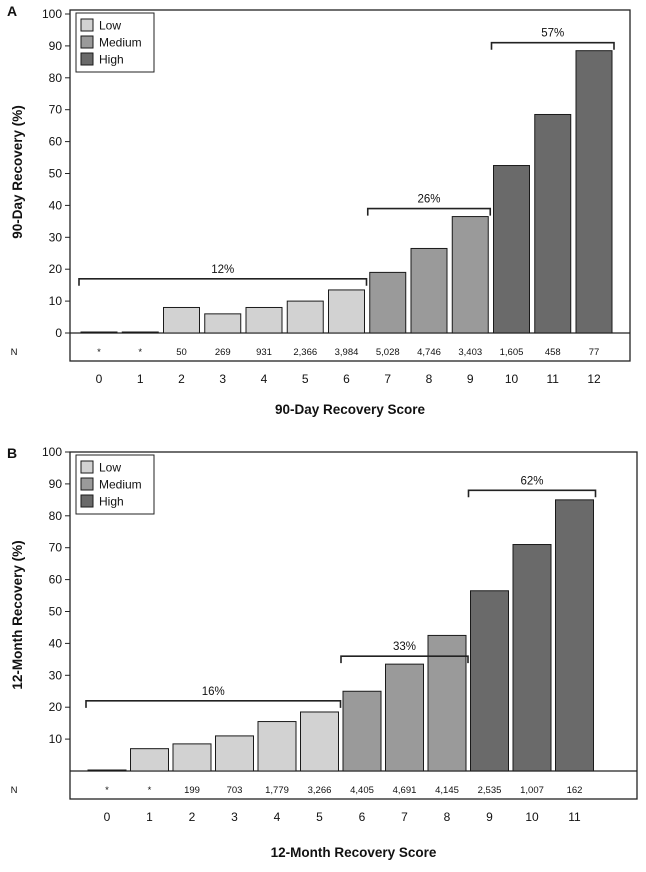  What do you see at coordinates (552, 34) in the screenshot?
I see `bracket-percent-label: 57%` at bounding box center [552, 34].